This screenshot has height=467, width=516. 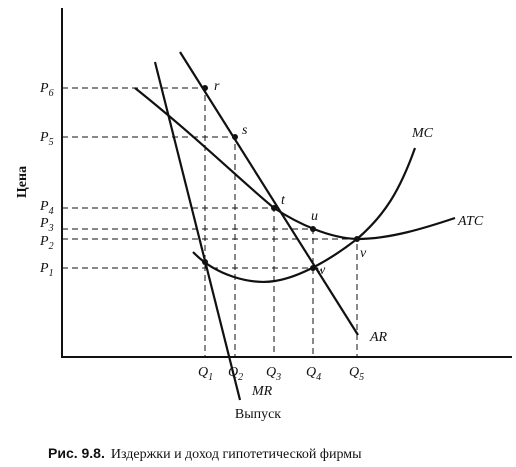 What do you see at coordinates (262, 391) in the screenshot?
I see `curve-label: MR` at bounding box center [262, 391].